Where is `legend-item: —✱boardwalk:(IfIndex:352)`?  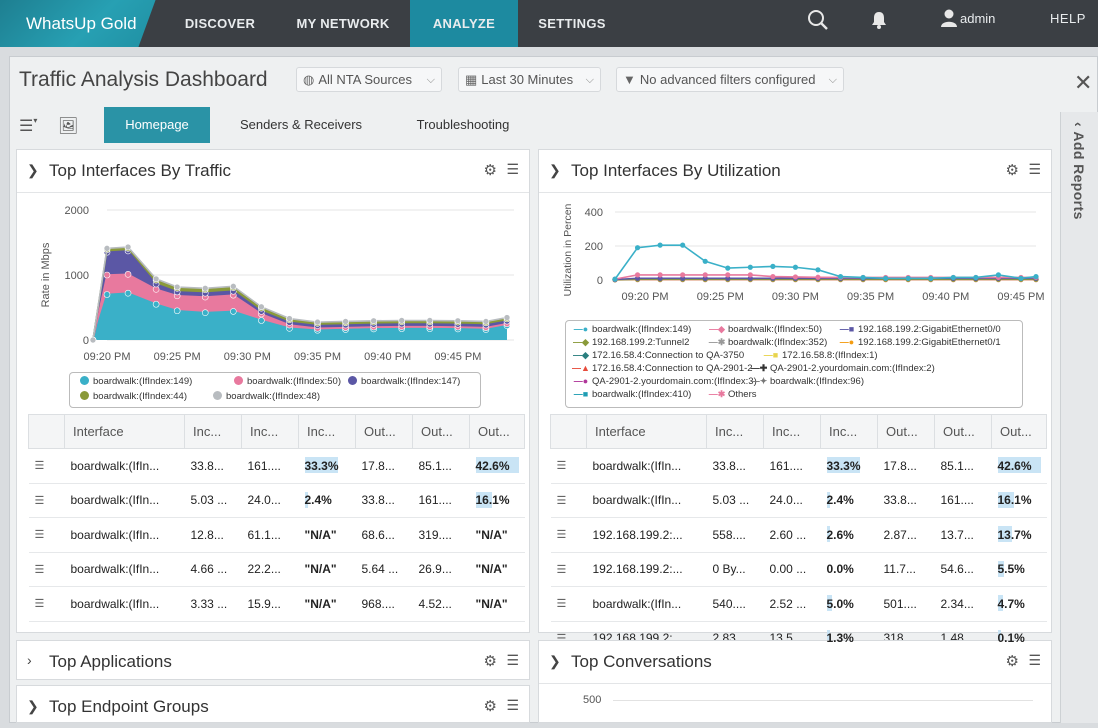 legend-item: —✱boardwalk:(IfIndex:352) is located at coordinates (767, 342).